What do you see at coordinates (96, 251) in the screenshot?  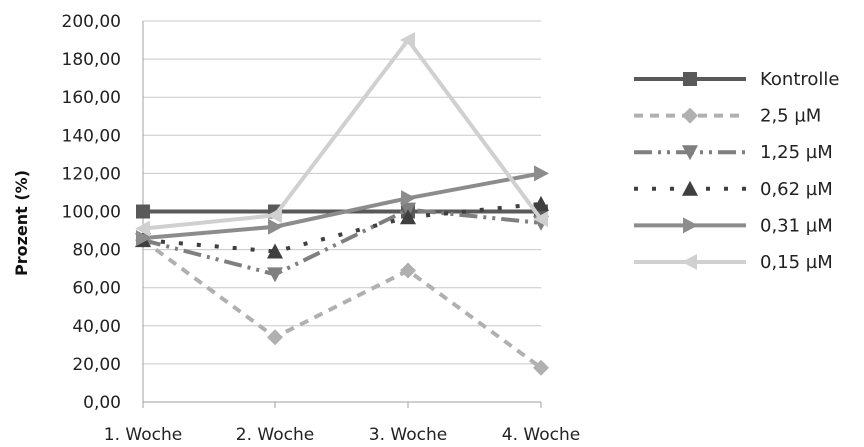 I see `y-tick-label: 80,00` at bounding box center [96, 251].